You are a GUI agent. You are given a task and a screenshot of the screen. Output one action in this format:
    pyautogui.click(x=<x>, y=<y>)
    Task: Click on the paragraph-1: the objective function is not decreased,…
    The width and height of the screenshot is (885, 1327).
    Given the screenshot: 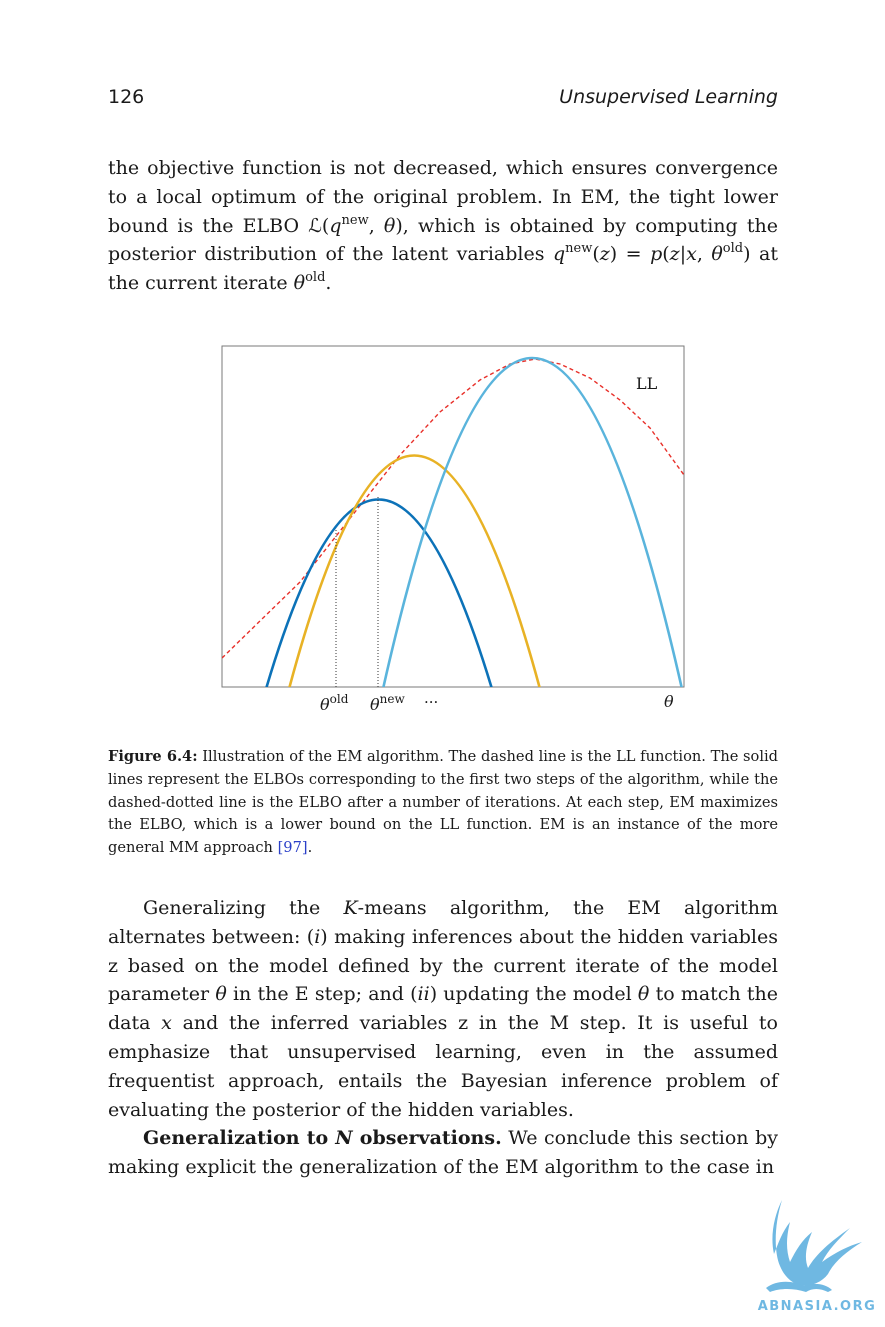 What is the action you would take?
    pyautogui.click(x=443, y=226)
    